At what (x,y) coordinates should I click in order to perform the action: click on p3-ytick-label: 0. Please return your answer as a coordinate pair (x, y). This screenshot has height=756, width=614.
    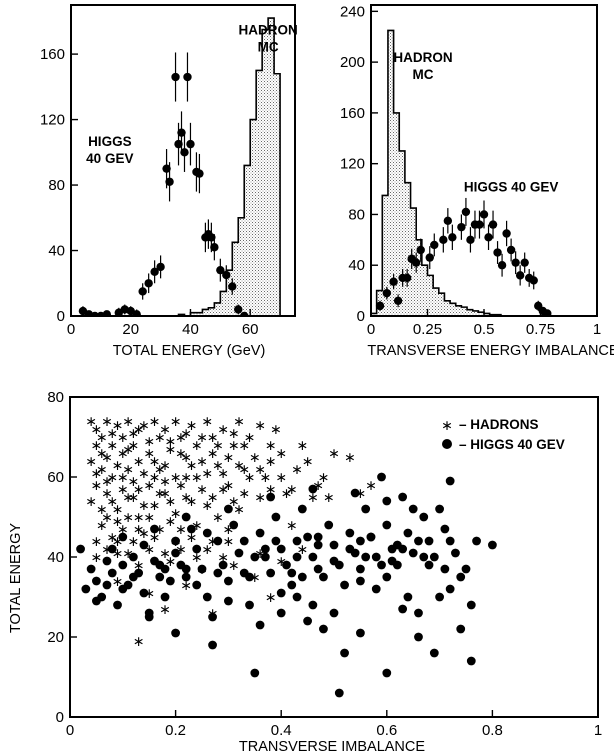
    Looking at the image, I should click on (60, 717).